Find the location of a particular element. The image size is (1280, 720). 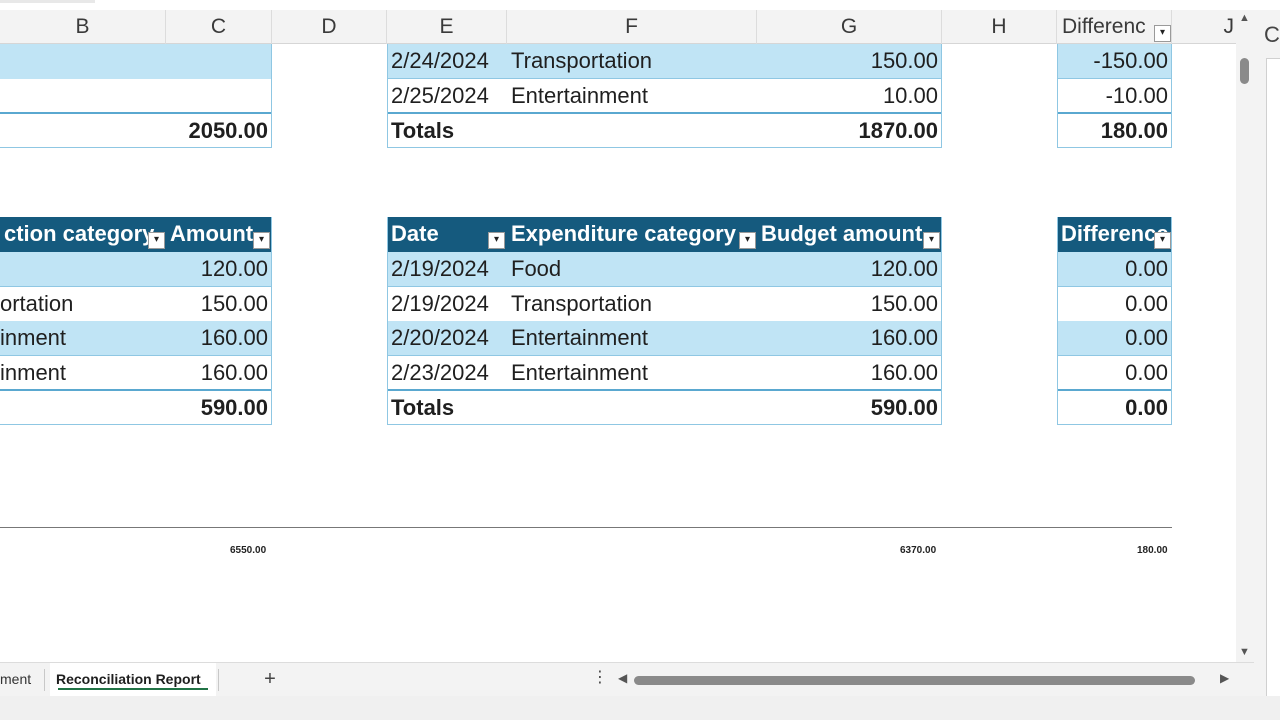

column-header-h: H is located at coordinates (999, 27).